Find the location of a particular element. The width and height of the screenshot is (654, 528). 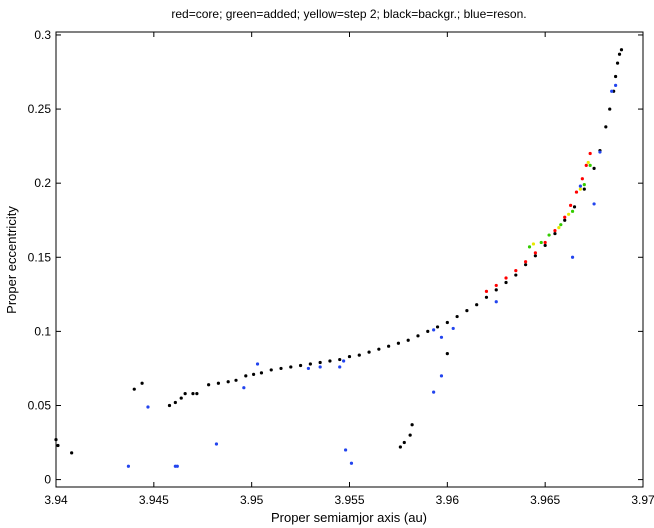

x-tick-label: 3.955 is located at coordinates (349, 500).